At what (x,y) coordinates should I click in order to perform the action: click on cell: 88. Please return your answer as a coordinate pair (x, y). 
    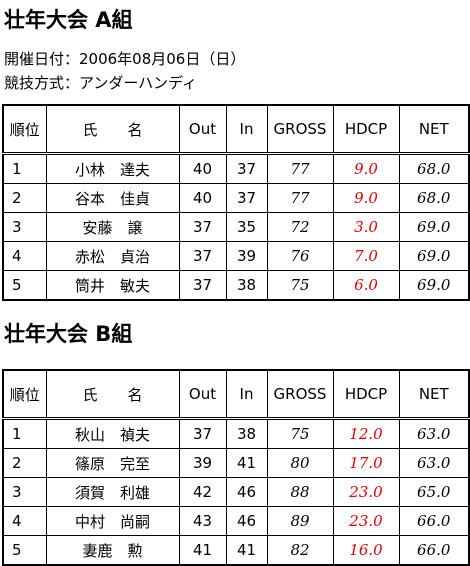
    Looking at the image, I should click on (300, 492).